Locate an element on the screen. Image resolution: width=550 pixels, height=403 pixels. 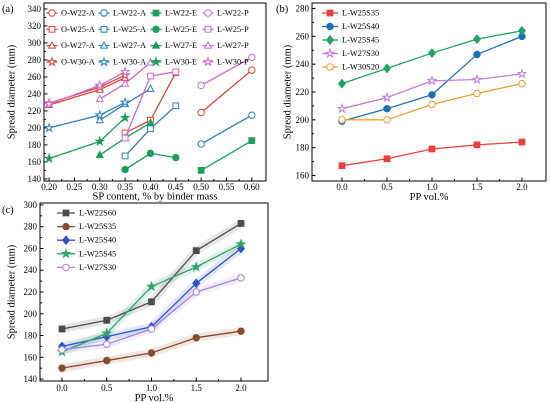
data-point-l-w30-a is located at coordinates (125, 102).